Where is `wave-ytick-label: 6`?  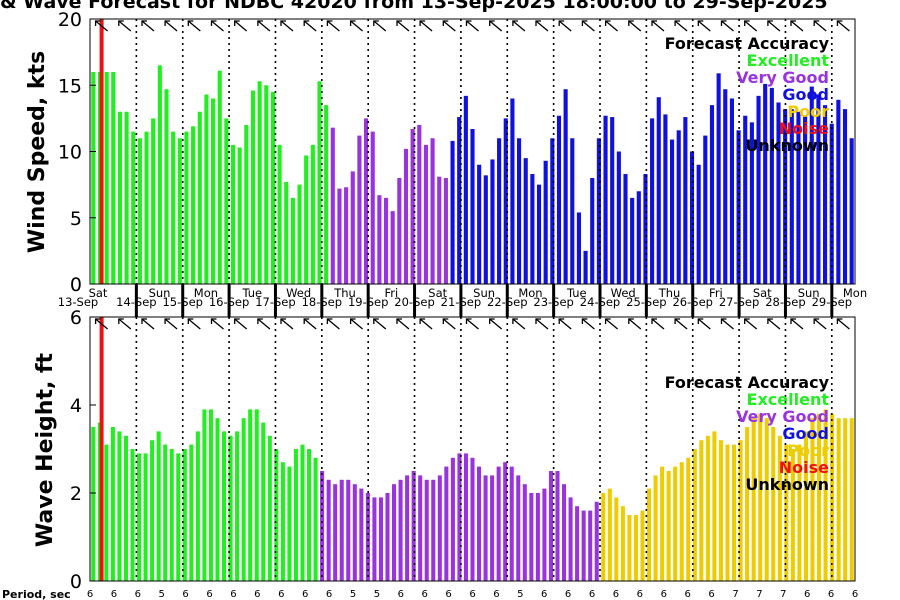 wave-ytick-label: 6 is located at coordinates (76, 318).